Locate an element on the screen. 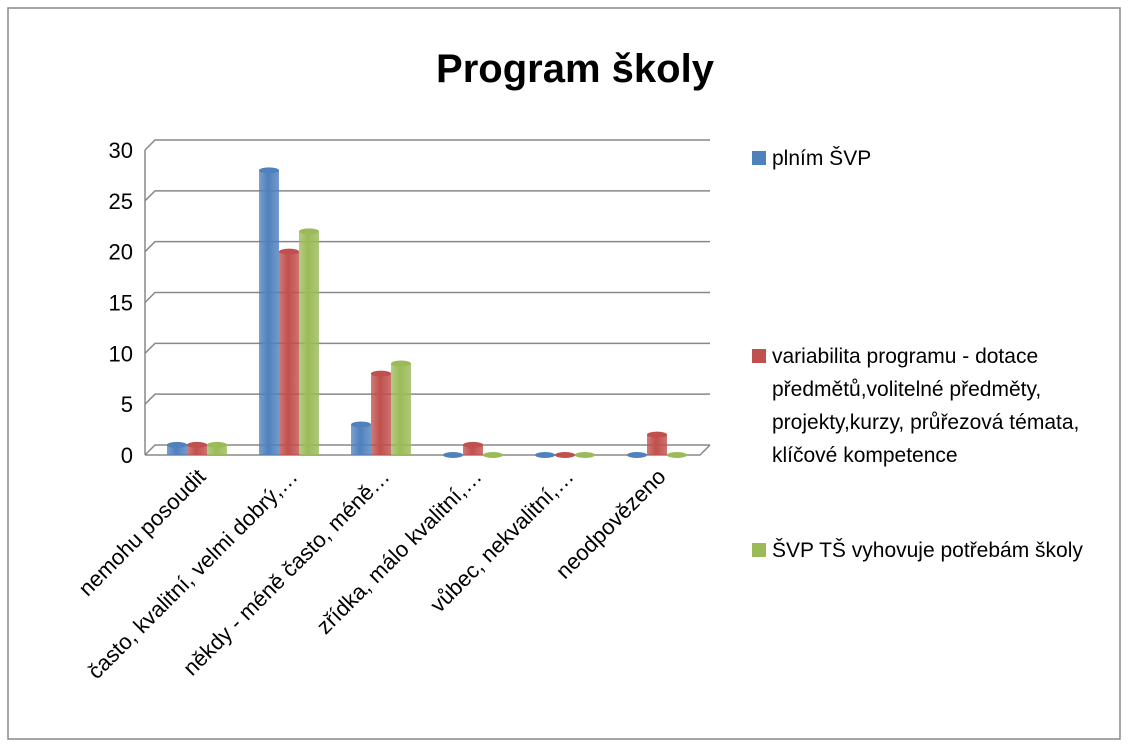 Image resolution: width=1129 pixels, height=747 pixels. y-tick-label: 20 is located at coordinates (121, 252).